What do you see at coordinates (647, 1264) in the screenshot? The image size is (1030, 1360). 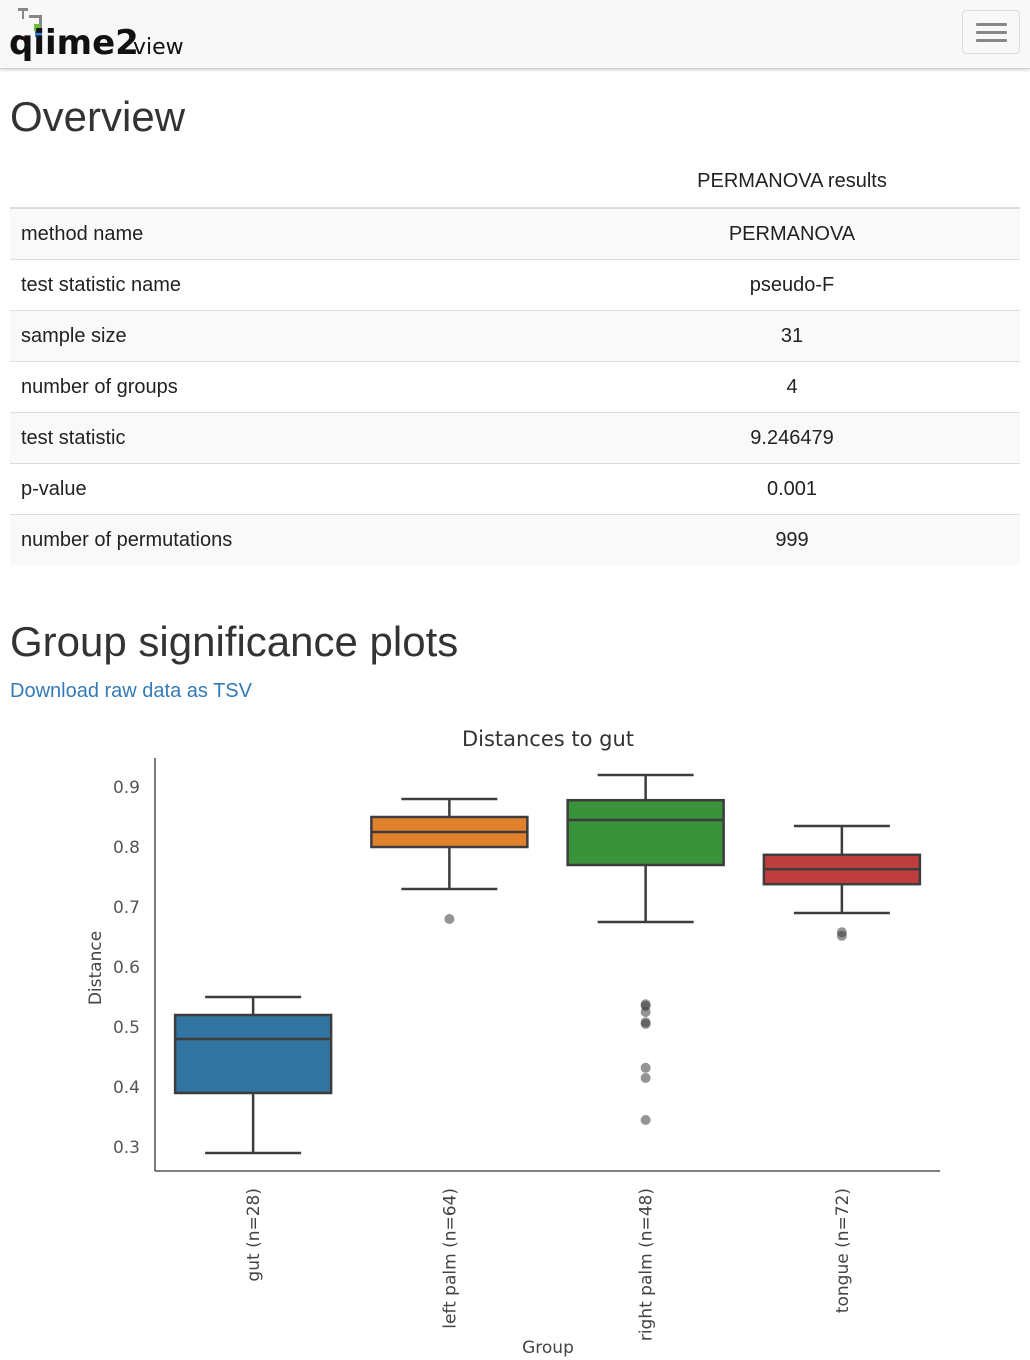 I see `x-tick-label: right palm (n=48)` at bounding box center [647, 1264].